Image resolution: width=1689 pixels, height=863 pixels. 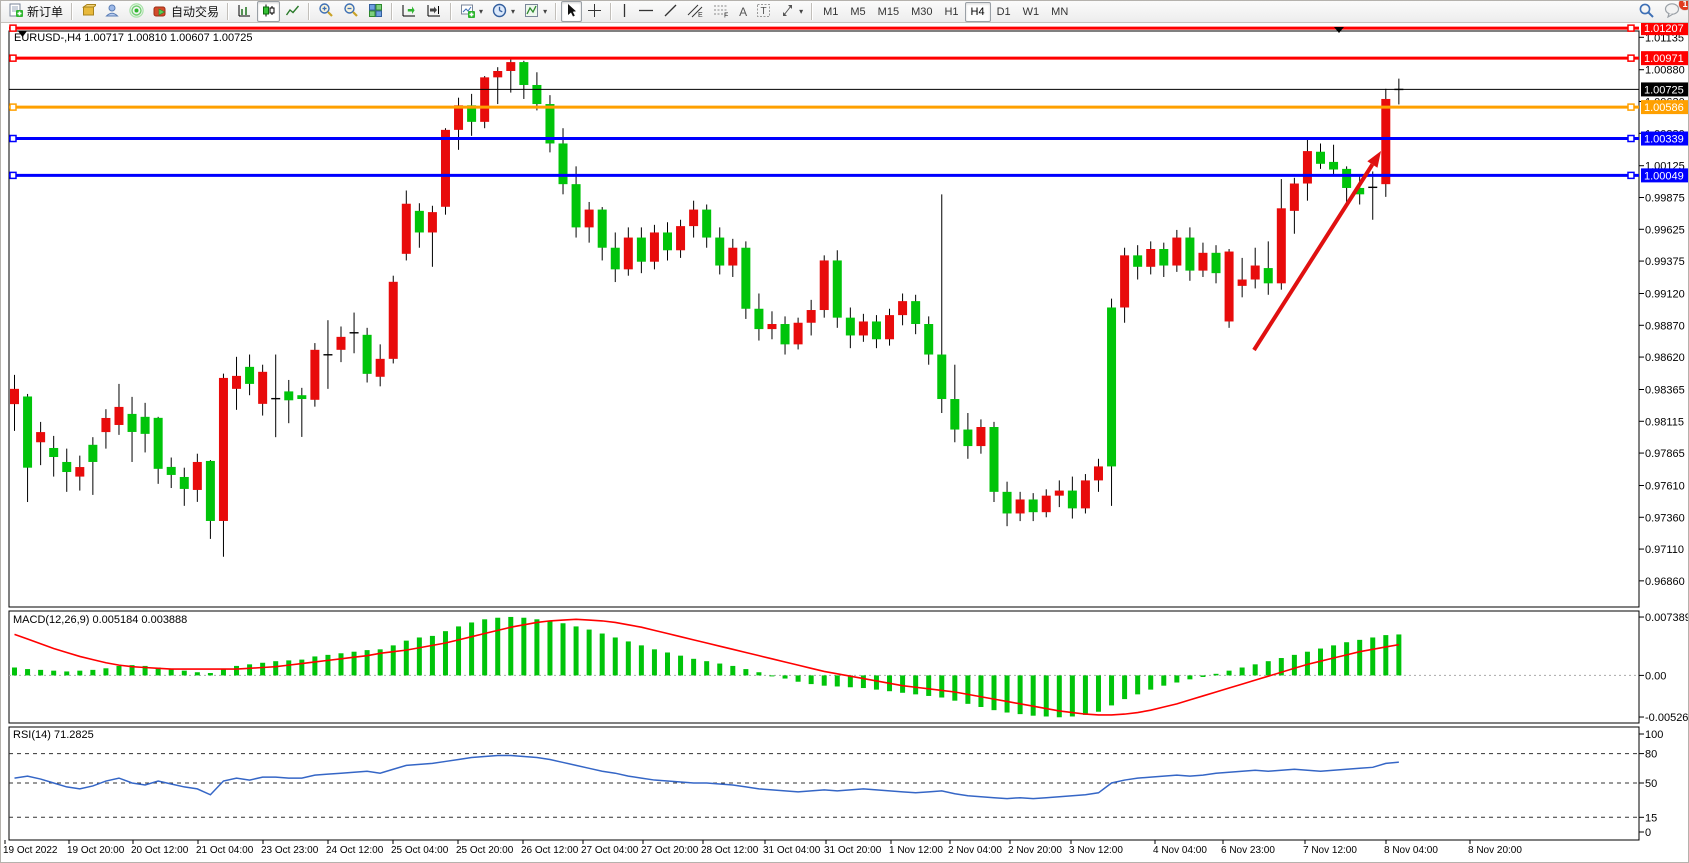 I want to click on fibonacci-icon: F, so click(x=721, y=12).